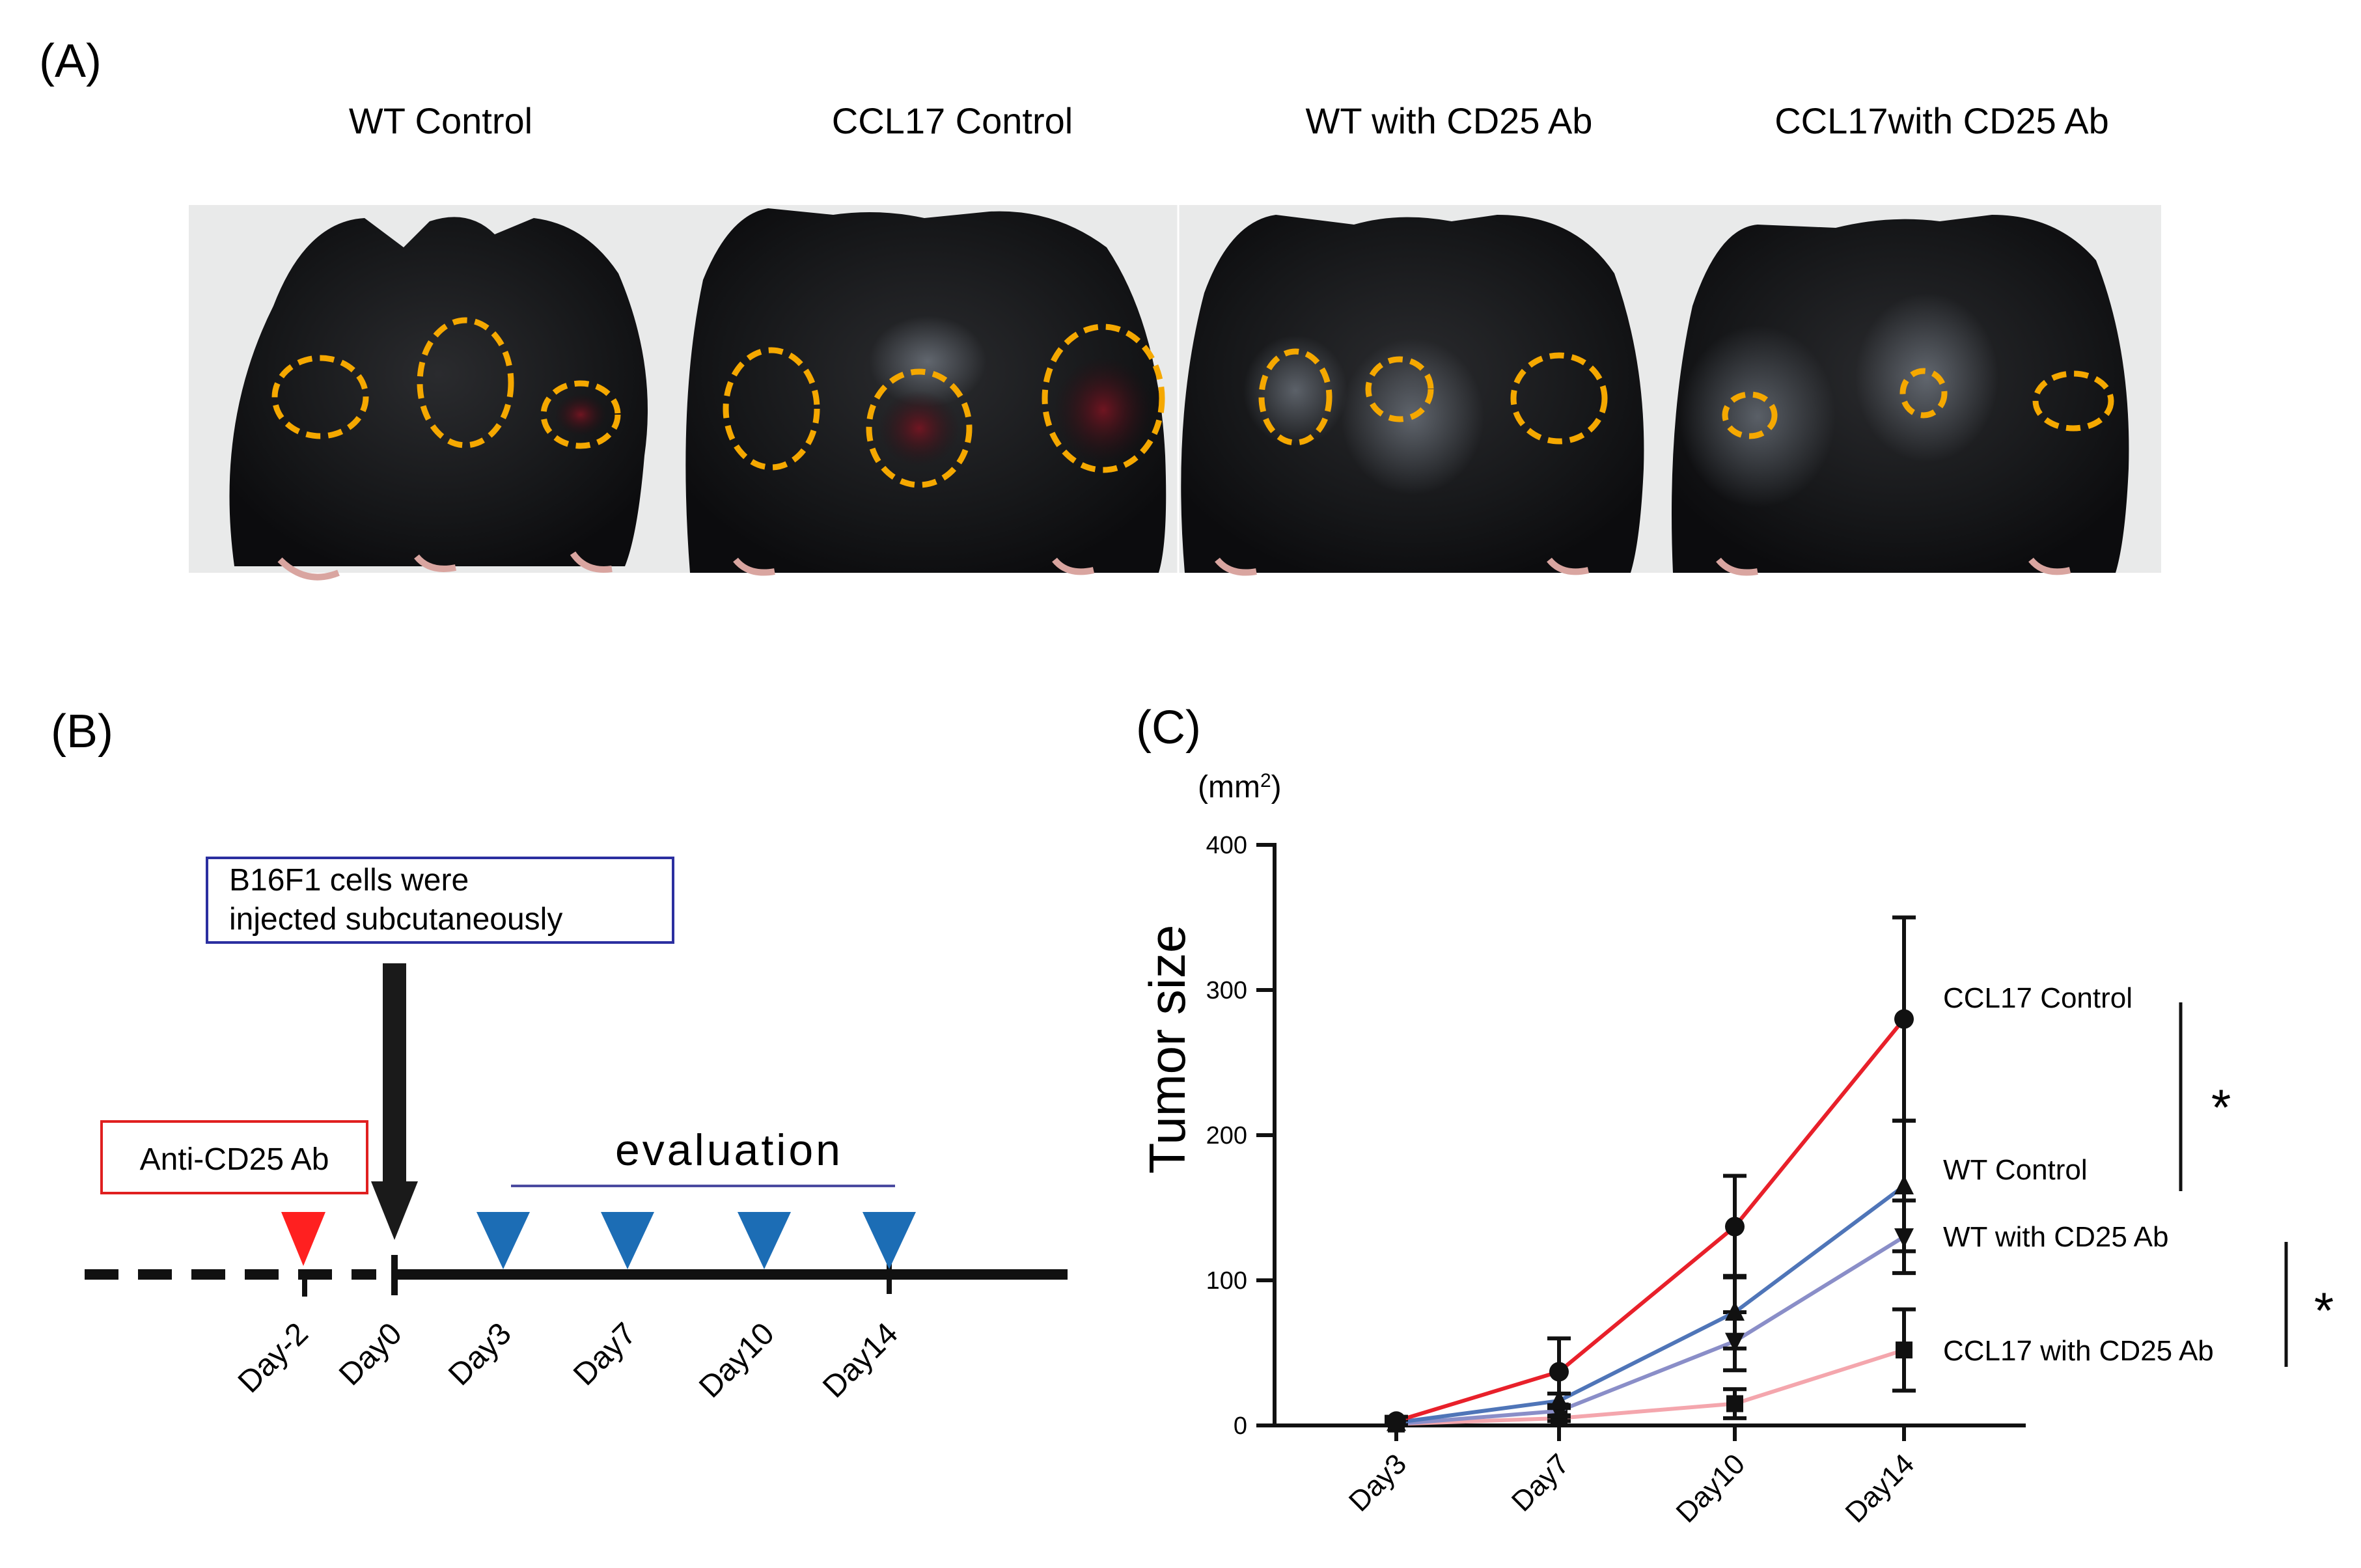 The image size is (2361, 1568). Describe the element at coordinates (1226, 990) in the screenshot. I see `y-tick-label: 300` at that location.